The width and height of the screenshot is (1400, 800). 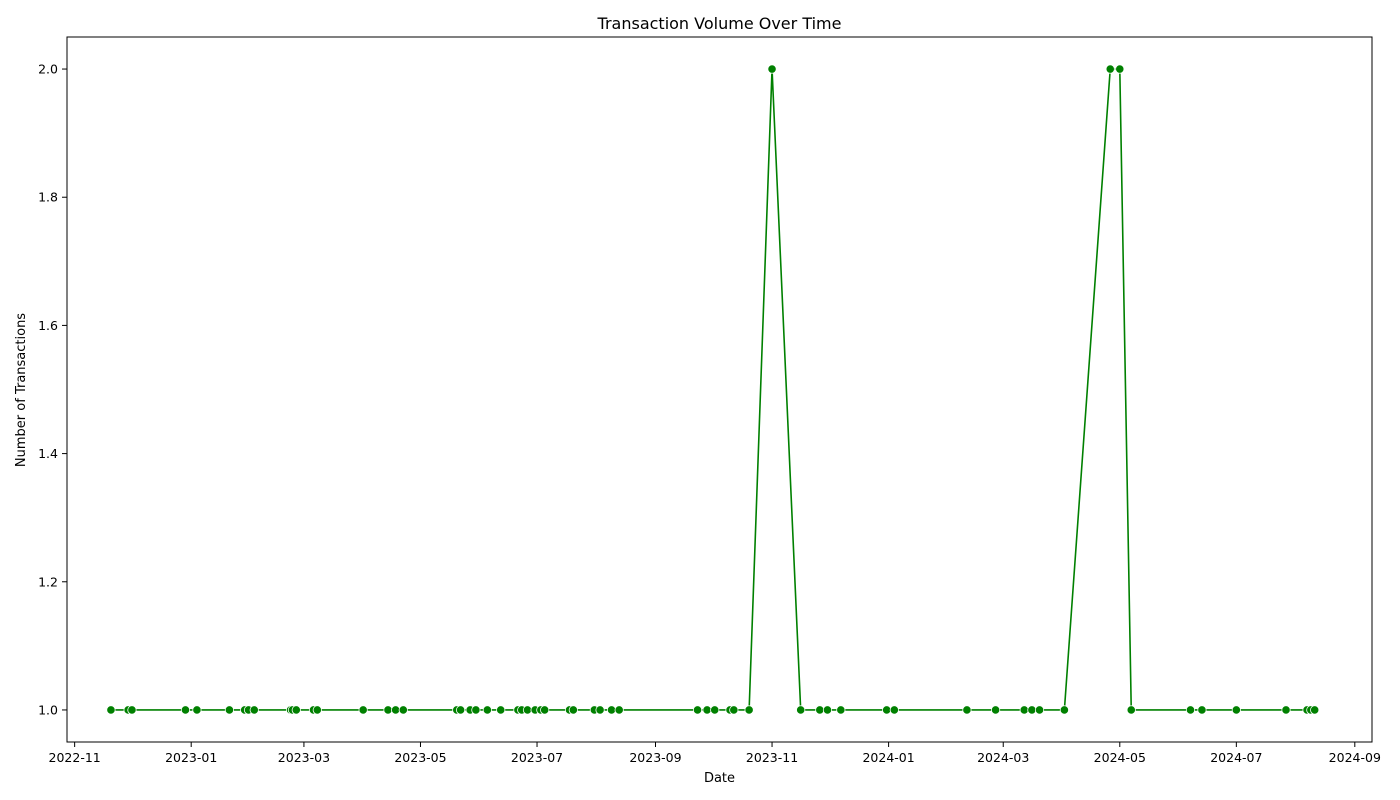 What do you see at coordinates (888, 757) in the screenshot?
I see `x-tick-label: 2024-01` at bounding box center [888, 757].